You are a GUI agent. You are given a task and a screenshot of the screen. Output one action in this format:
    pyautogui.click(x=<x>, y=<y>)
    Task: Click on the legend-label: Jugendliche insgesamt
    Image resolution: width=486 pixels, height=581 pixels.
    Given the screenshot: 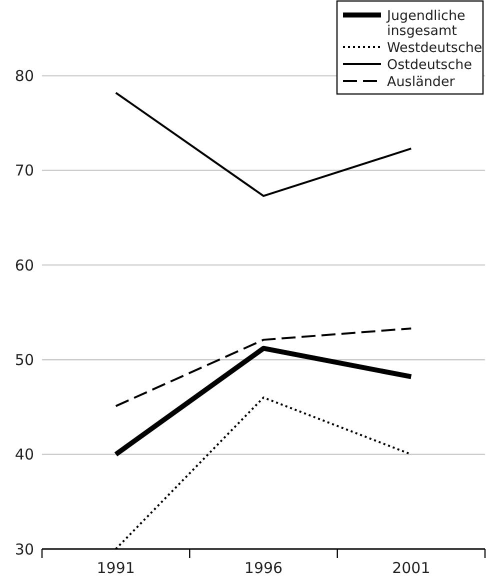 What is the action you would take?
    pyautogui.click(x=426, y=23)
    